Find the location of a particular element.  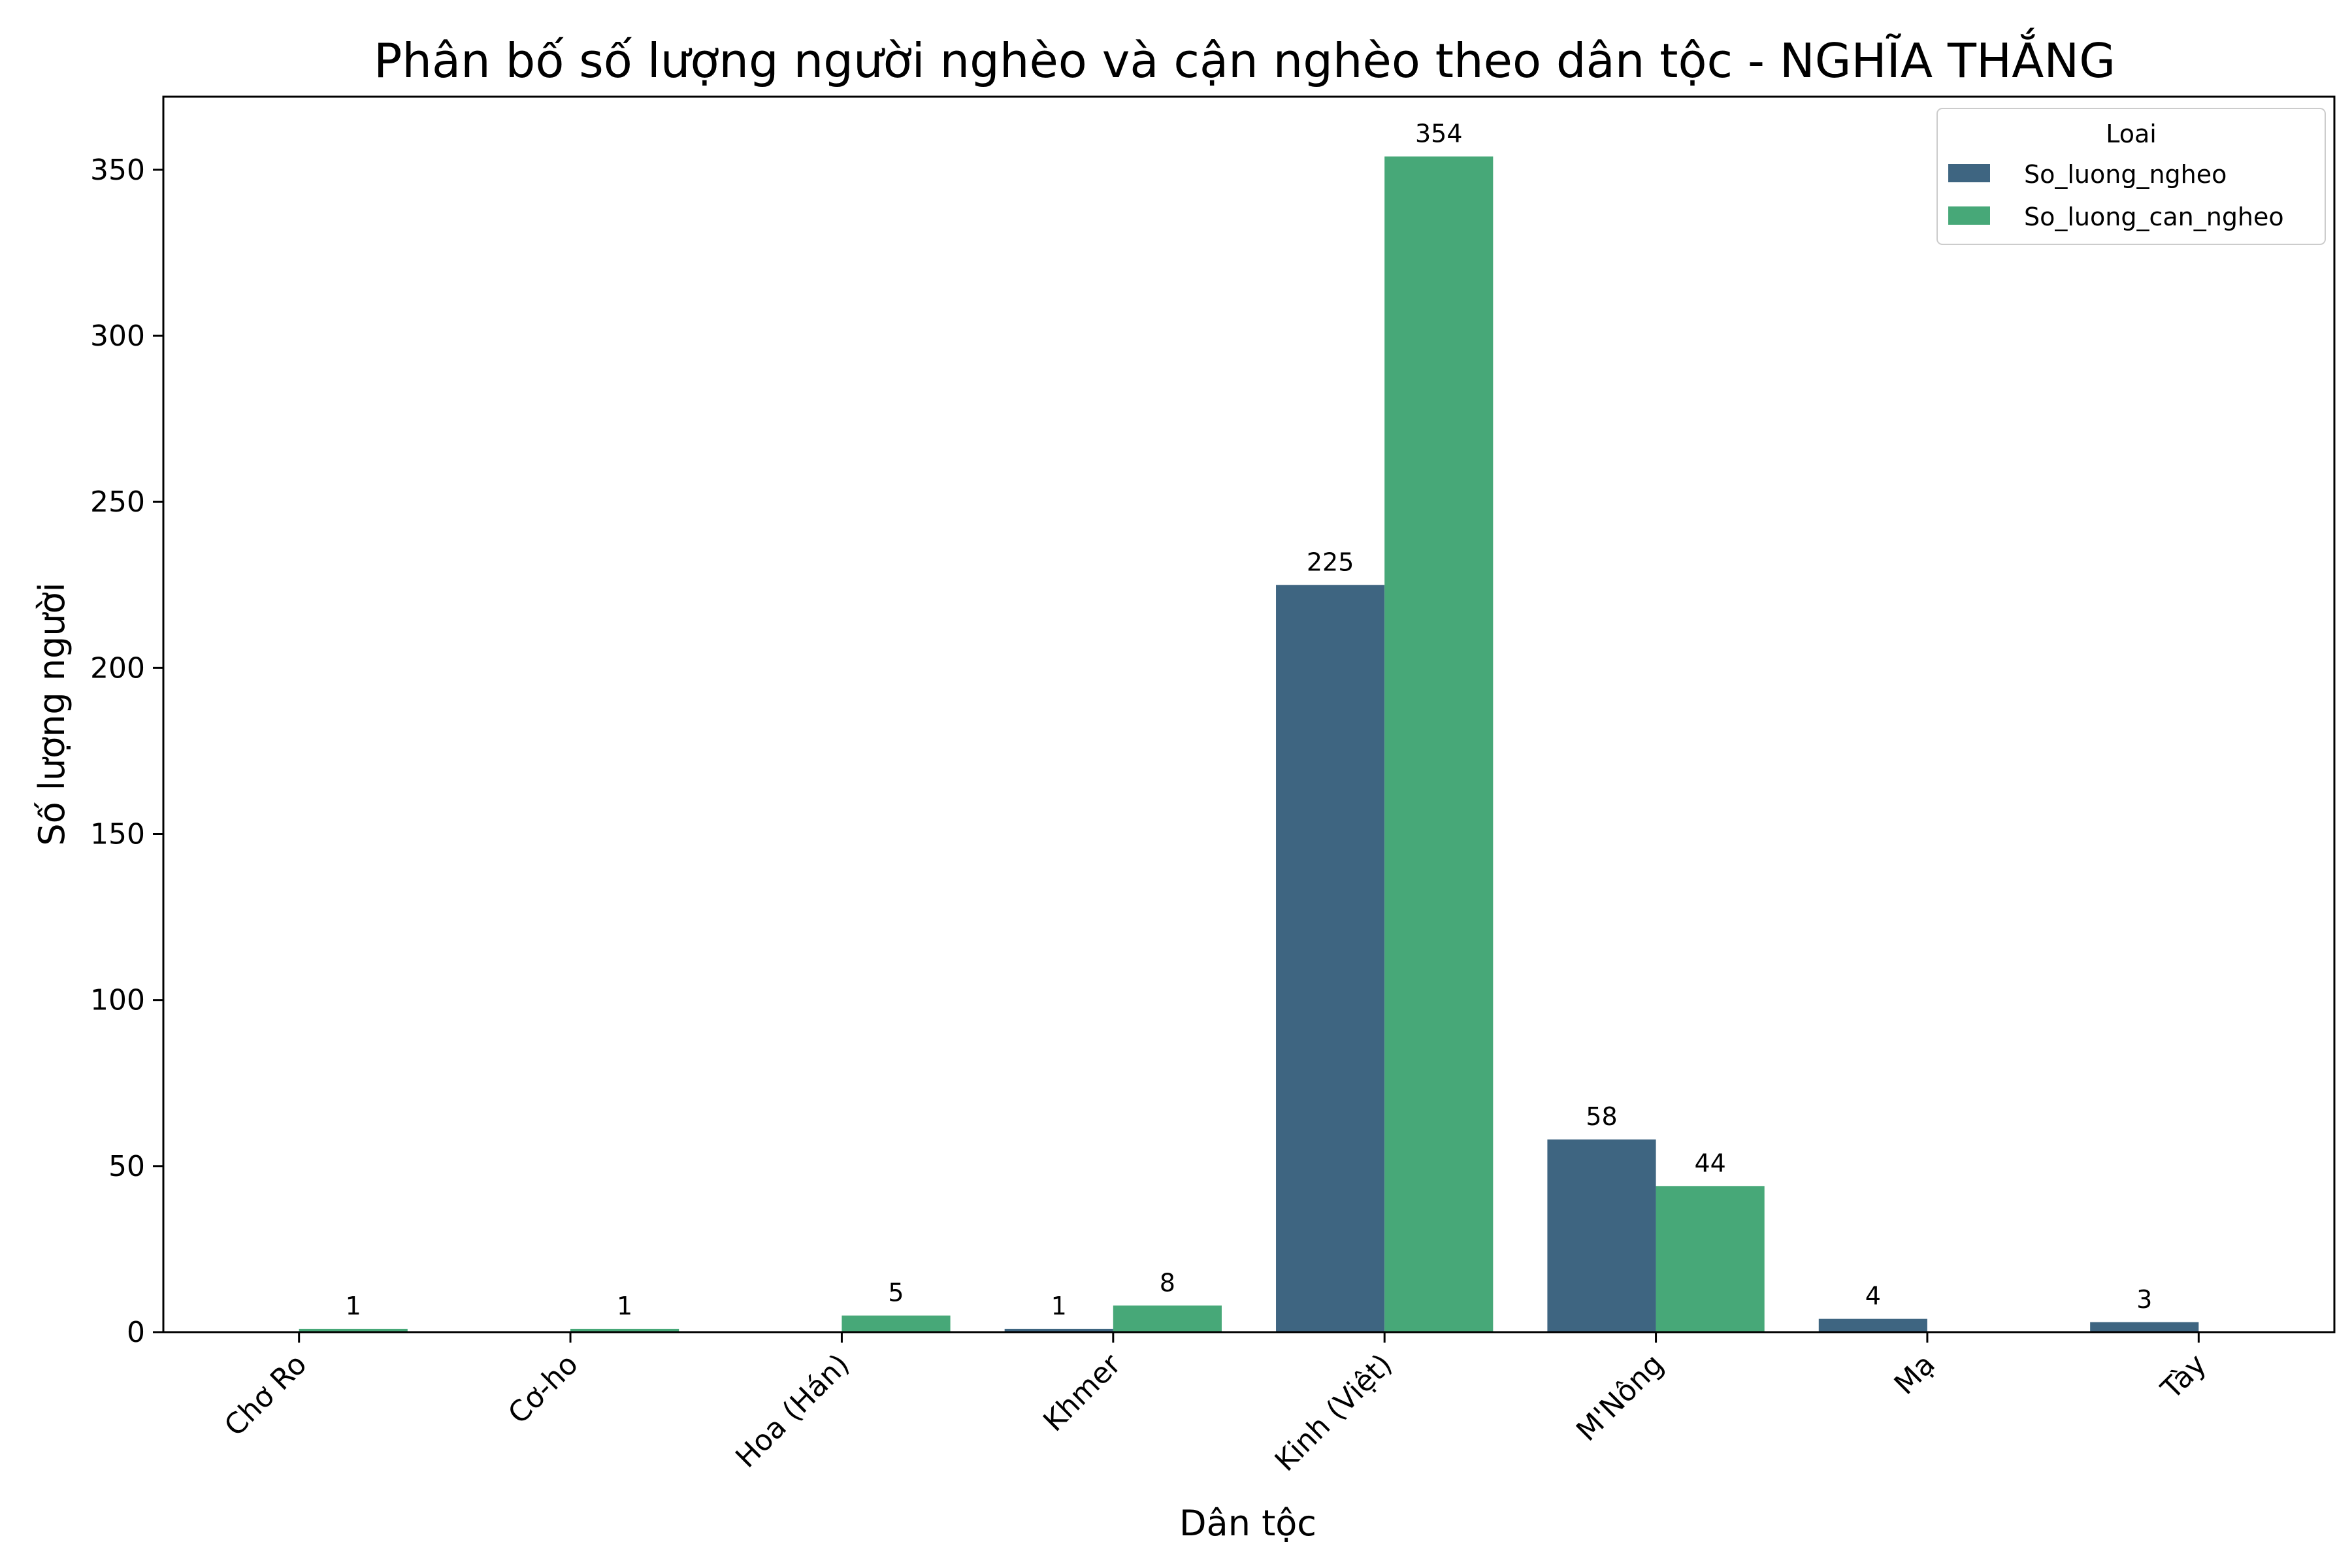

bar-so-luong-ngheo-m-nong is located at coordinates (1601, 1235).